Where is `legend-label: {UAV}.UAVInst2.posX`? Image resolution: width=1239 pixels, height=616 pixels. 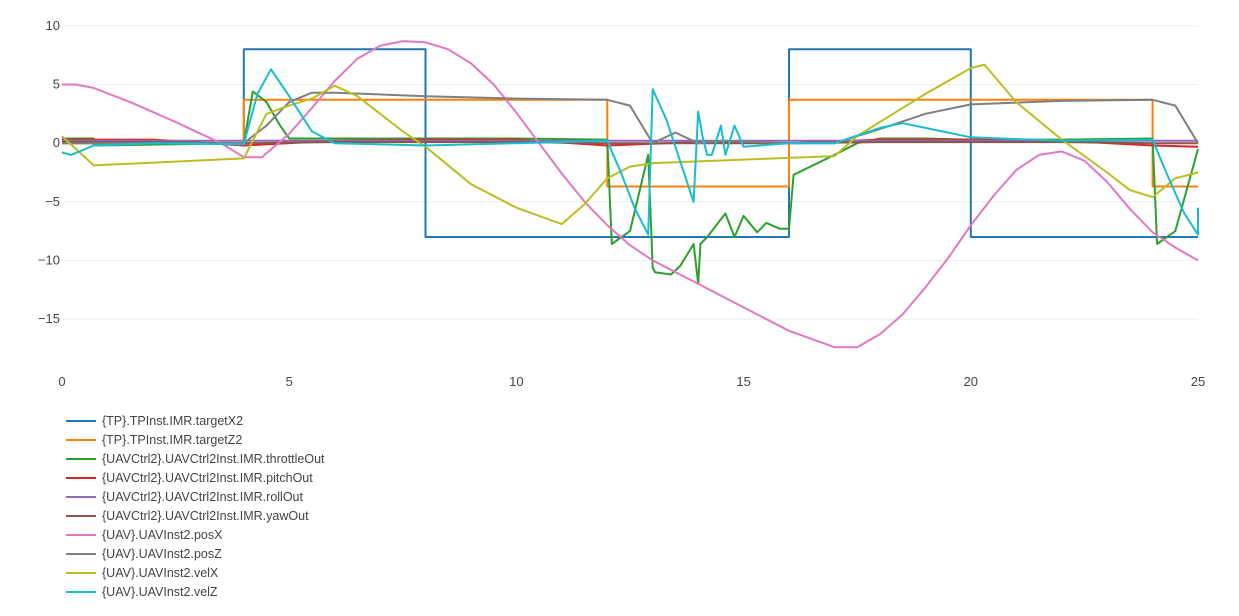
legend-label: {UAV}.UAVInst2.posX is located at coordinates (162, 534).